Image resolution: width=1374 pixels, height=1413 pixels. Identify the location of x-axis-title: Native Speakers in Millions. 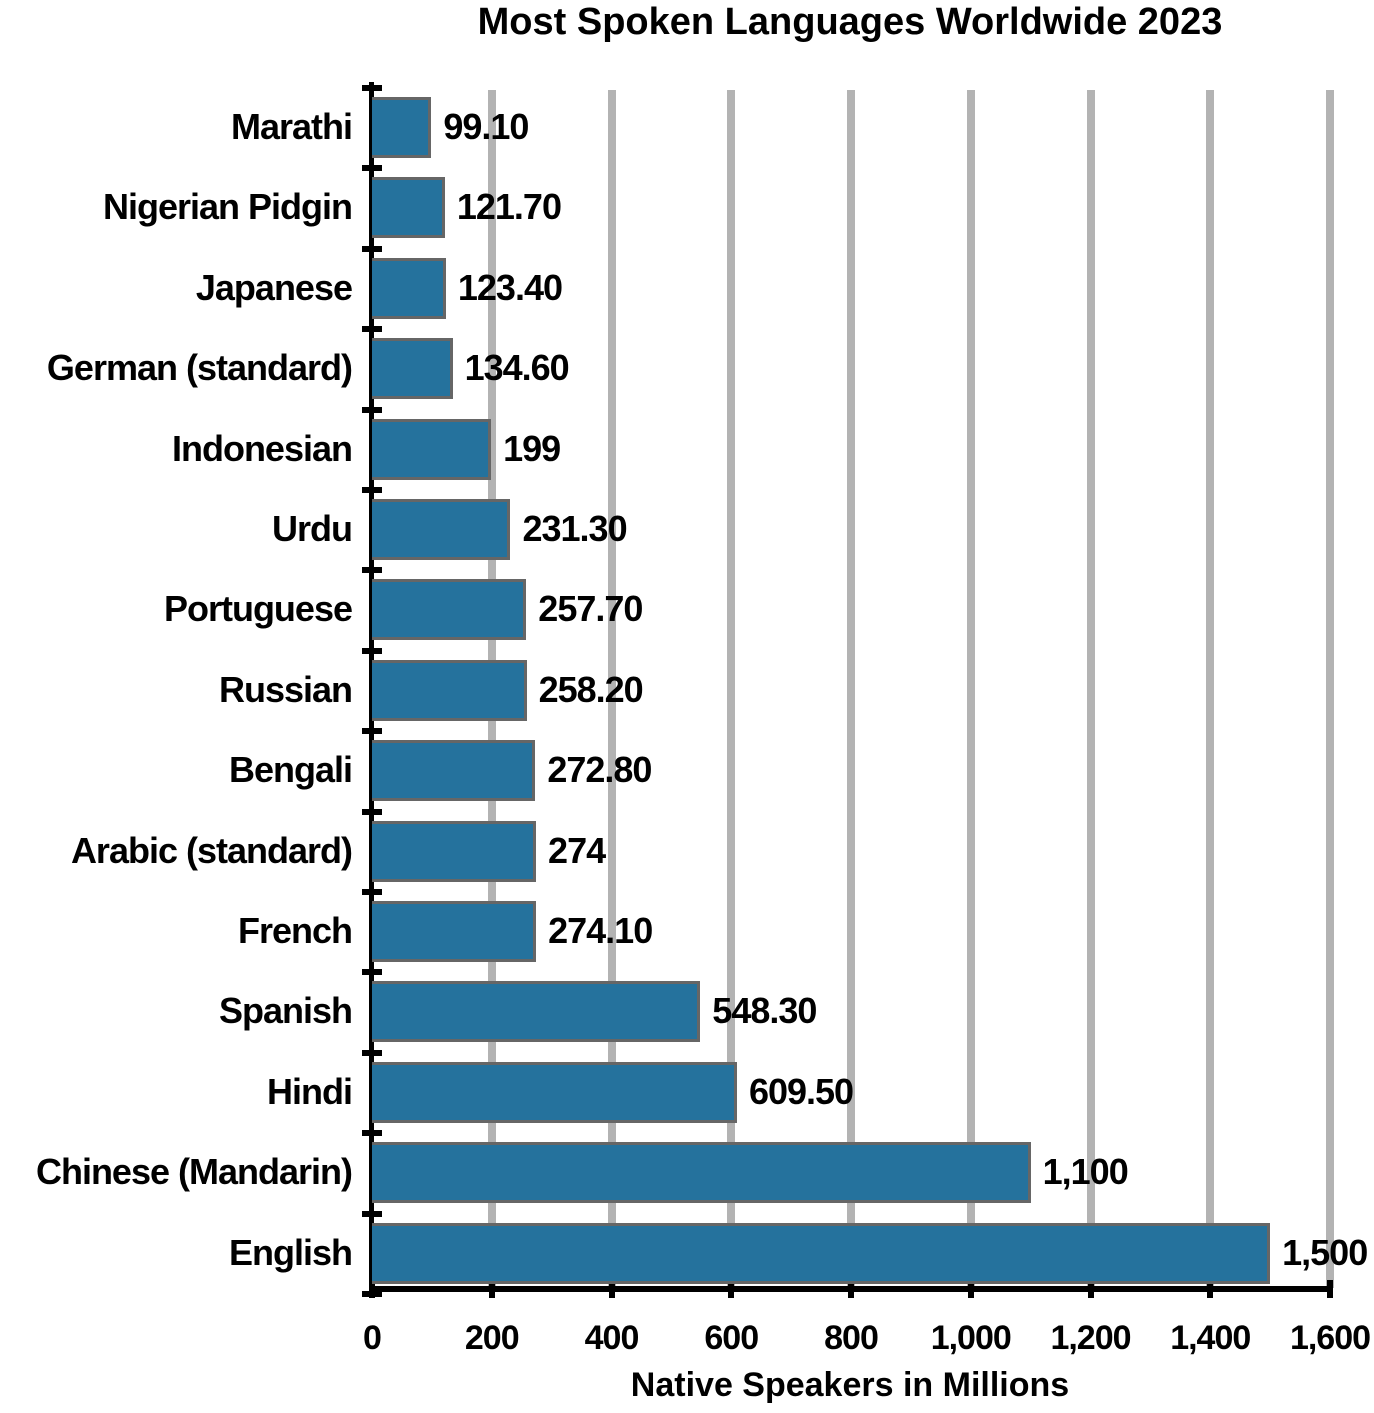
(850, 1385).